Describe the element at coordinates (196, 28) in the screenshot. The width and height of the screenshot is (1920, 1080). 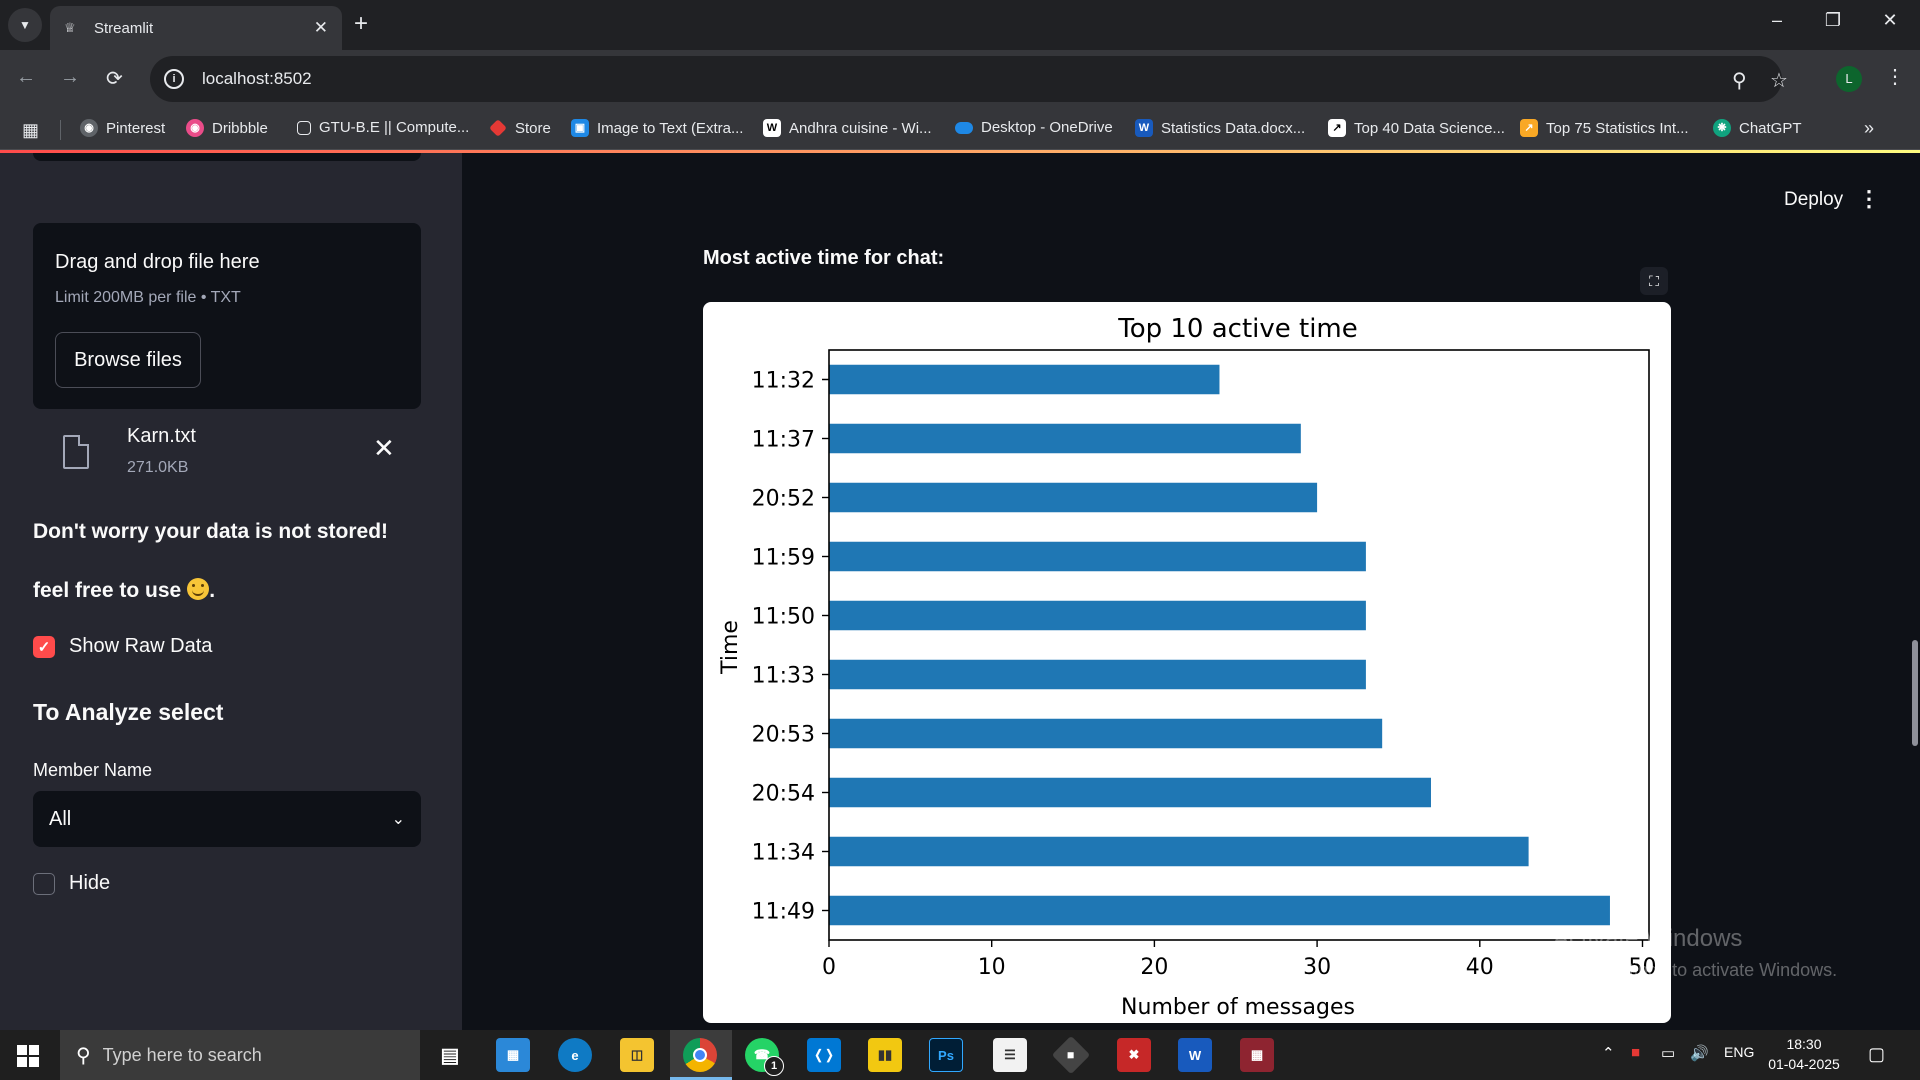
I see `browser-tab-streamlit: ♕ Streamlit ✕` at that location.